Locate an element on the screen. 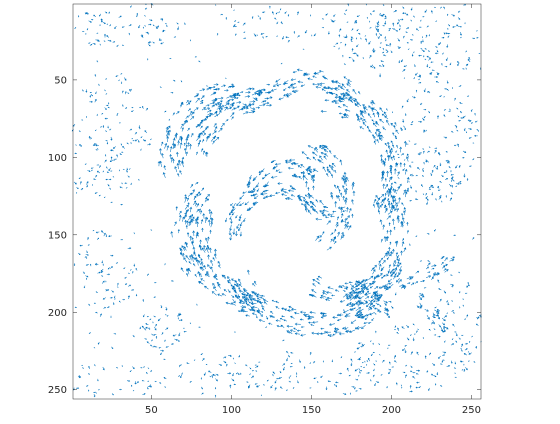  arrow-2085 is located at coordinates (214, 375).